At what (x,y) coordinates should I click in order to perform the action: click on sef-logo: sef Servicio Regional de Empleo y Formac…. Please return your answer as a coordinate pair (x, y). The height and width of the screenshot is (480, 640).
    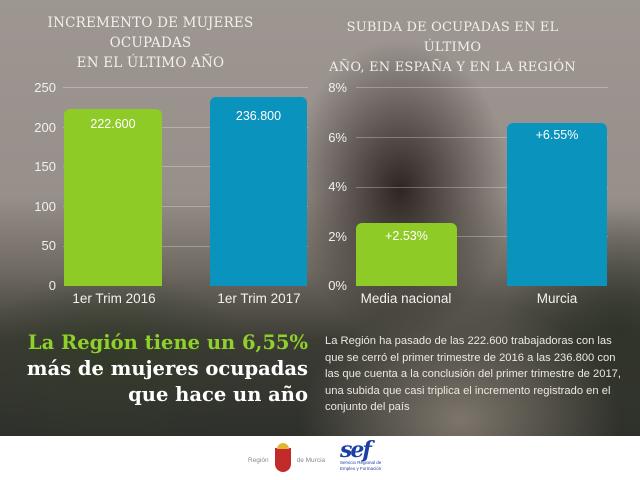
    Looking at the image, I should click on (370, 454).